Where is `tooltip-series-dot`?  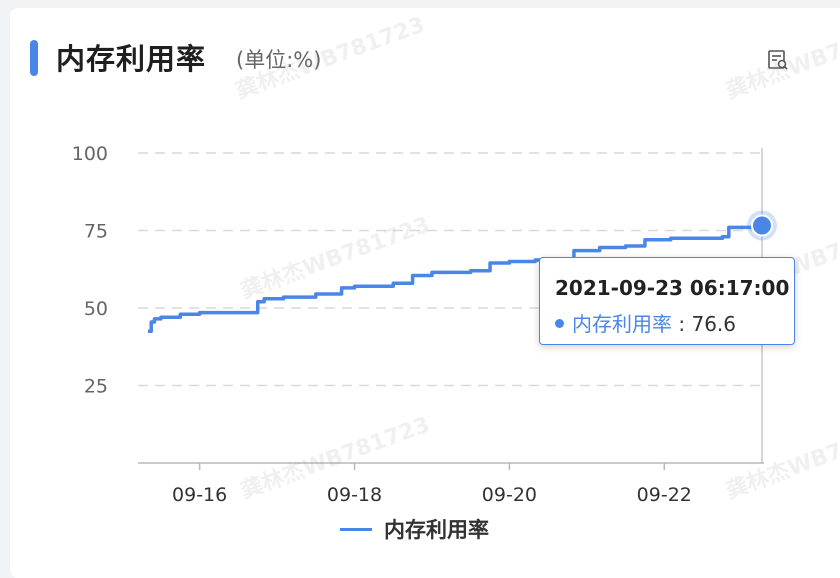
tooltip-series-dot is located at coordinates (559, 323).